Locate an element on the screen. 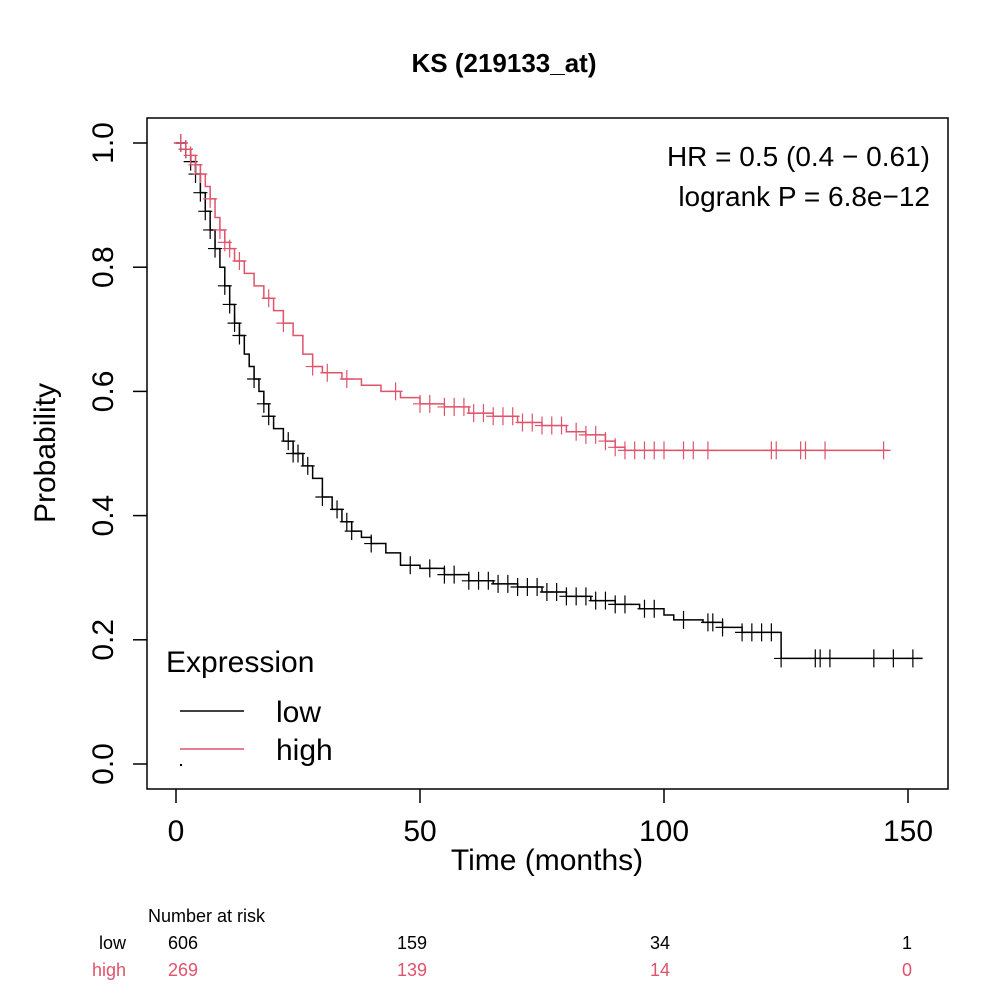 The image size is (1008, 1008). y-tick-label: 0.6 is located at coordinates (103, 392).